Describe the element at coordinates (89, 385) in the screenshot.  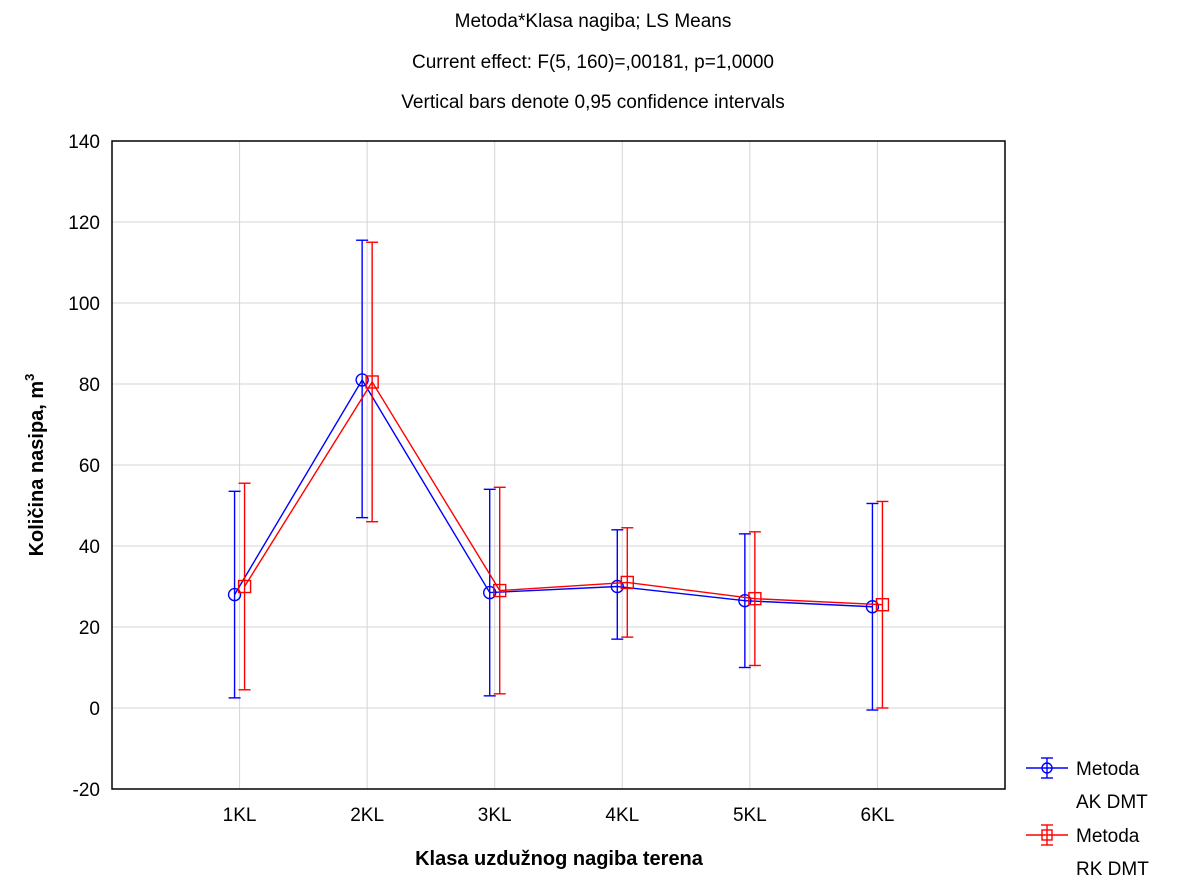
I see `y-tick-label: 80` at that location.